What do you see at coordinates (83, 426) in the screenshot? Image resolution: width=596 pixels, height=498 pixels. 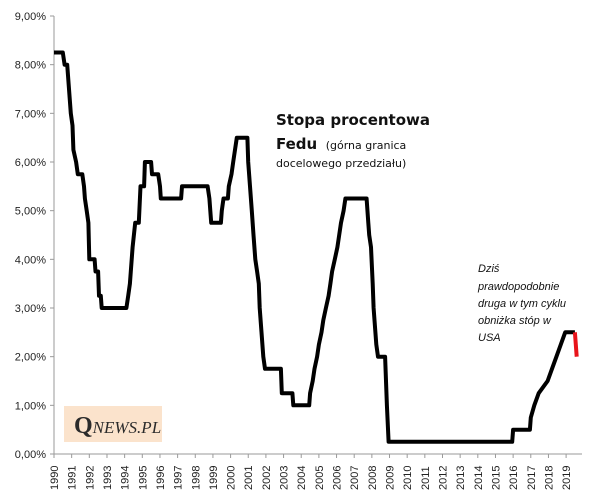 I see `logo-q: Q` at bounding box center [83, 426].